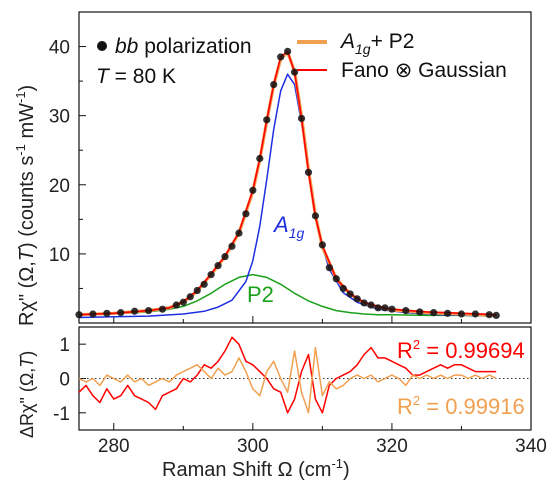  What do you see at coordinates (25, 205) in the screenshot?
I see `top-y-axis-label: Rχ" (Ω,T) (counts s-1 mW-1)` at bounding box center [25, 205].